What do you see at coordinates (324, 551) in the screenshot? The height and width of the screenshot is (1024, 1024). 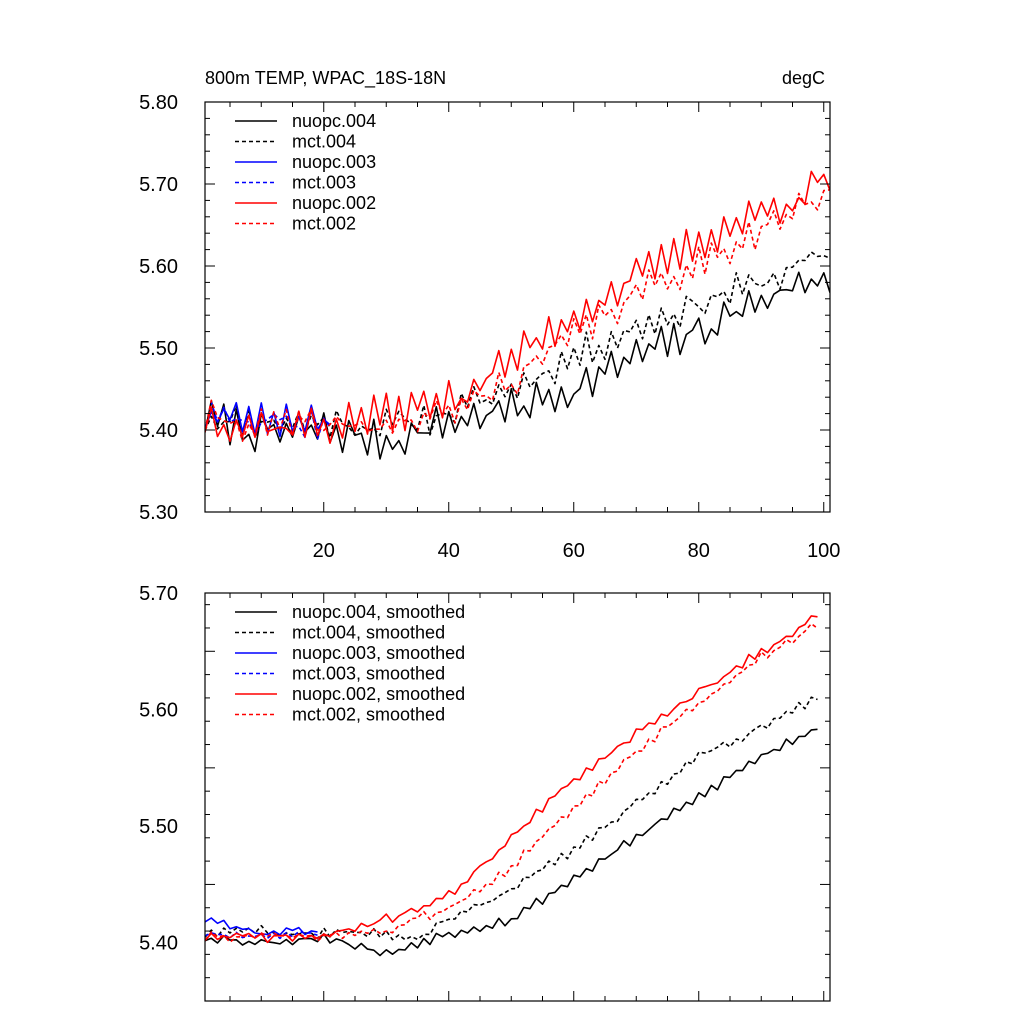 I see `x-tick-label: 20` at bounding box center [324, 551].